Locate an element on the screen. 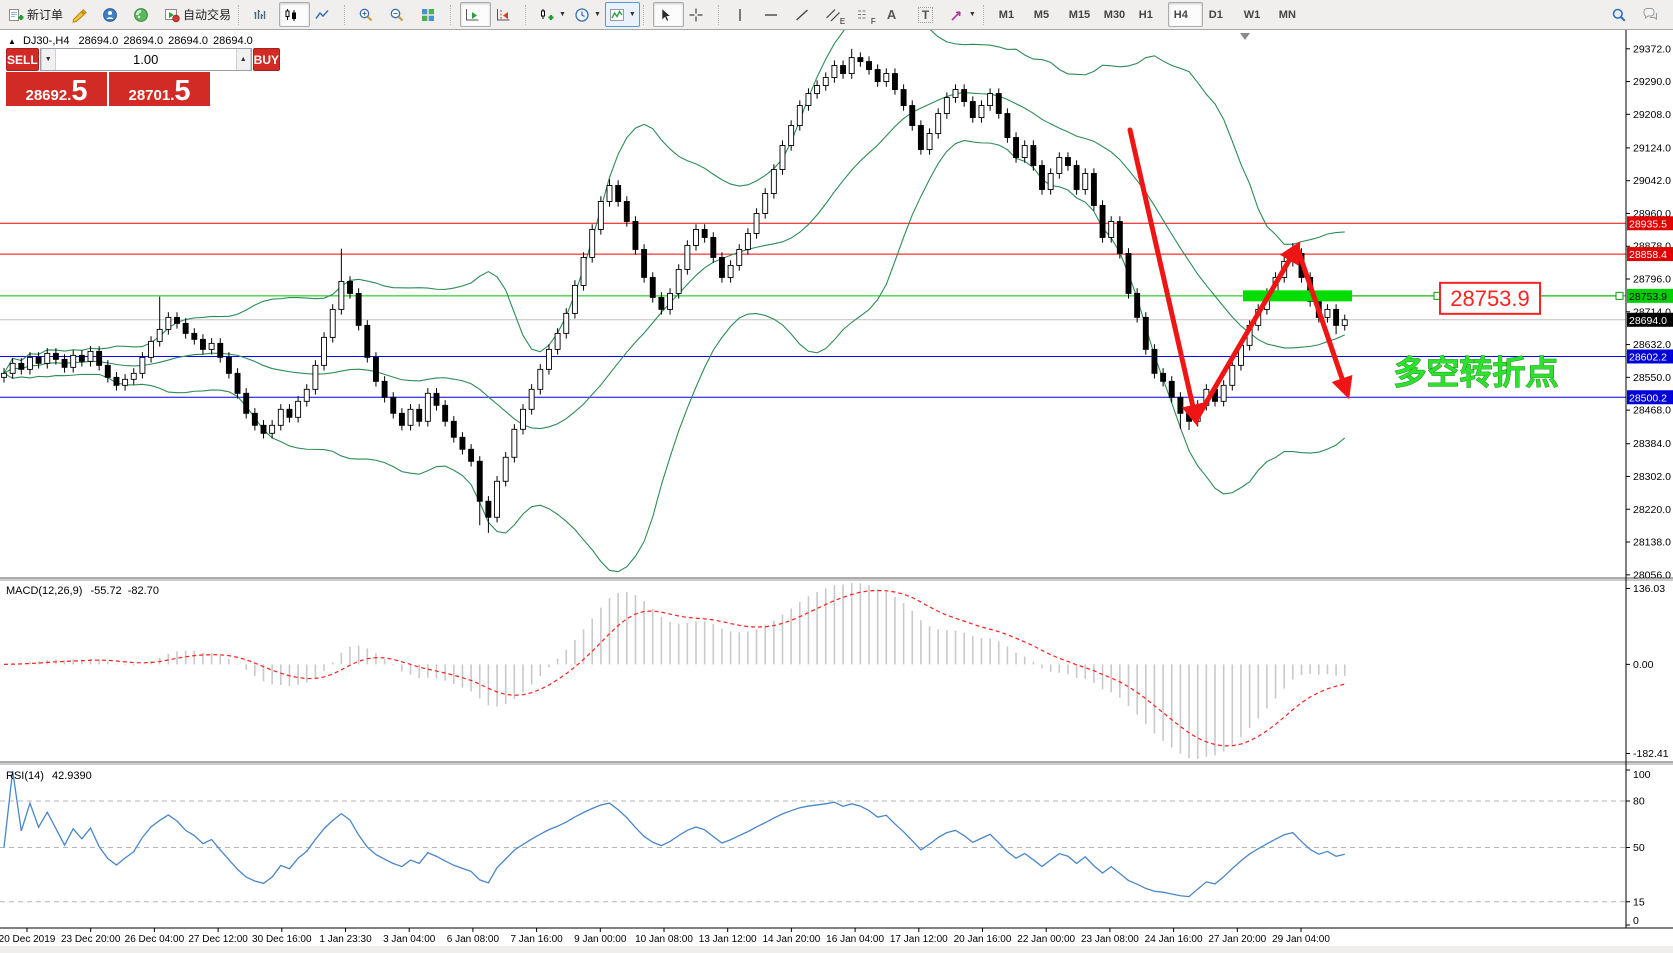  zoom-in-button is located at coordinates (369, 14).